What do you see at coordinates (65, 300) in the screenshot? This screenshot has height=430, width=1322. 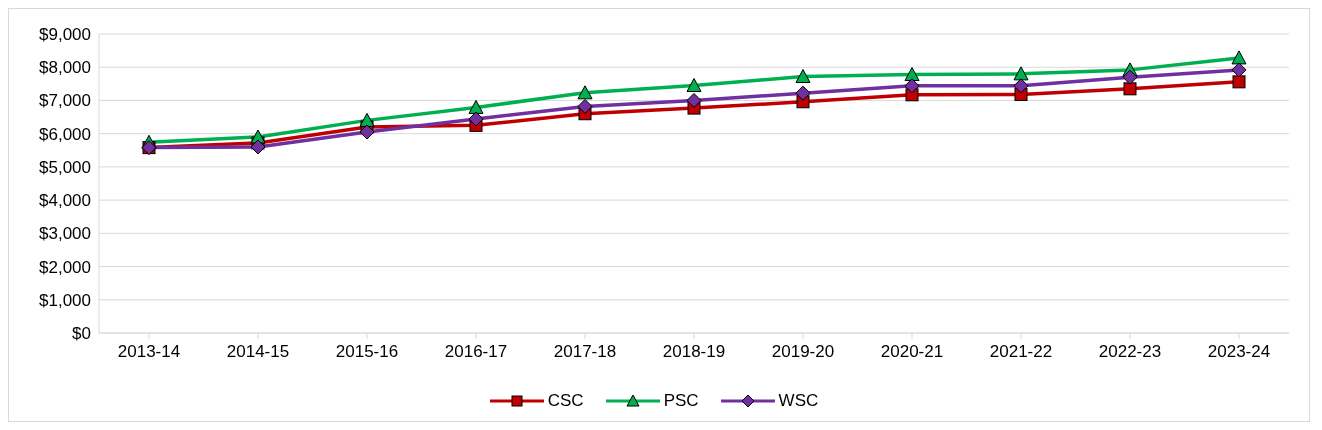 I see `y-tick-label: $1,000` at bounding box center [65, 300].